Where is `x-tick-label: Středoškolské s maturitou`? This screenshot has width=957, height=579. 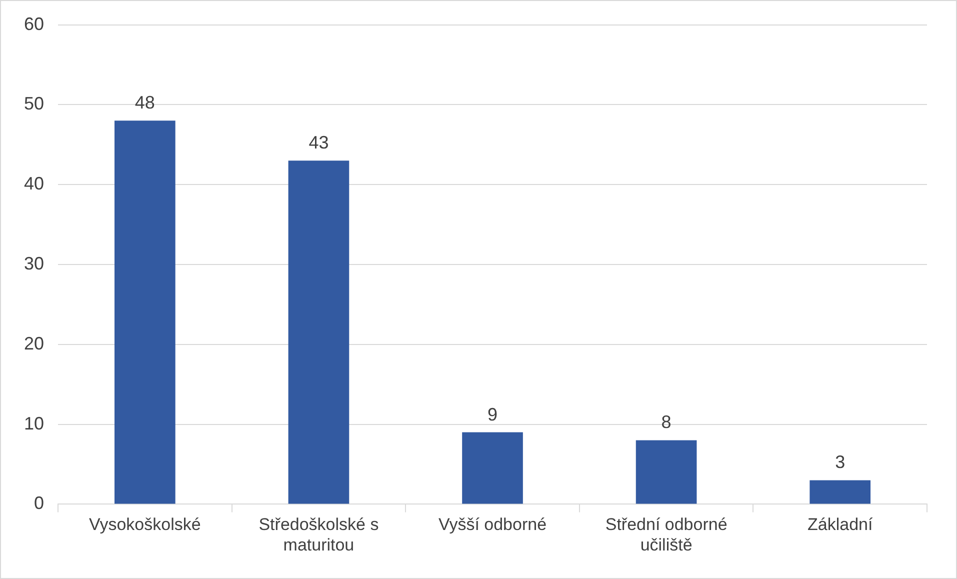 x-tick-label: Středoškolské s maturitou is located at coordinates (318, 534).